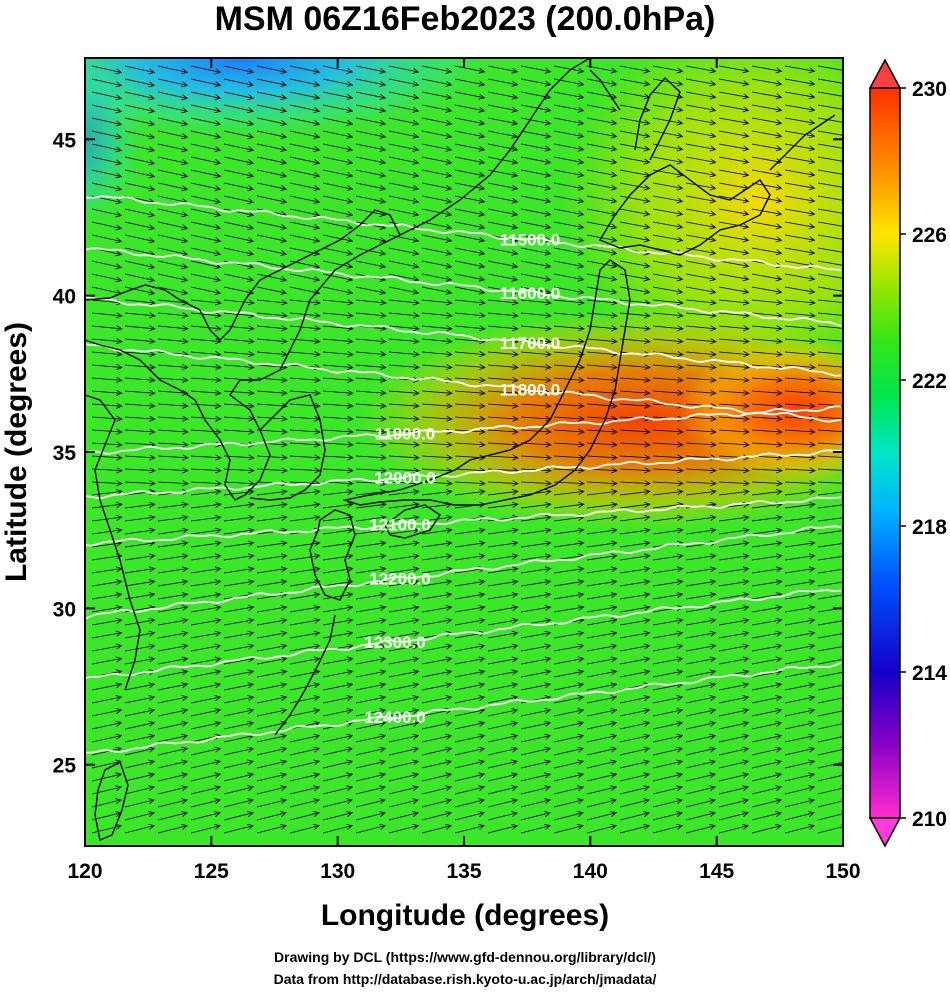 Image resolution: width=950 pixels, height=993 pixels. I want to click on coast-china, so click(113, 542).